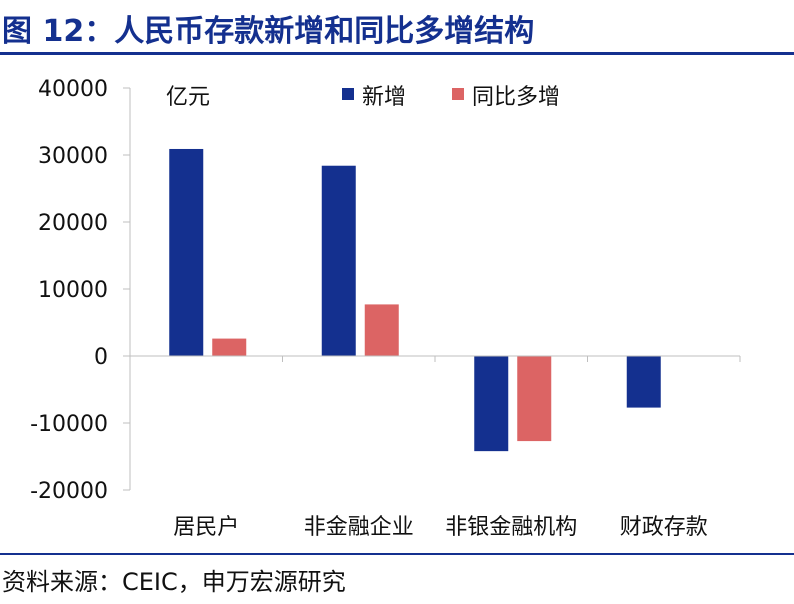  I want to click on legend: 新增 同比多增, so click(451, 97).